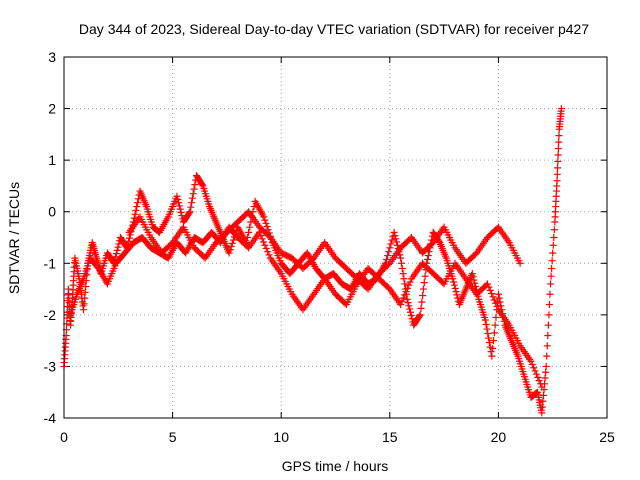  I want to click on x-tick-label: 10, so click(281, 437).